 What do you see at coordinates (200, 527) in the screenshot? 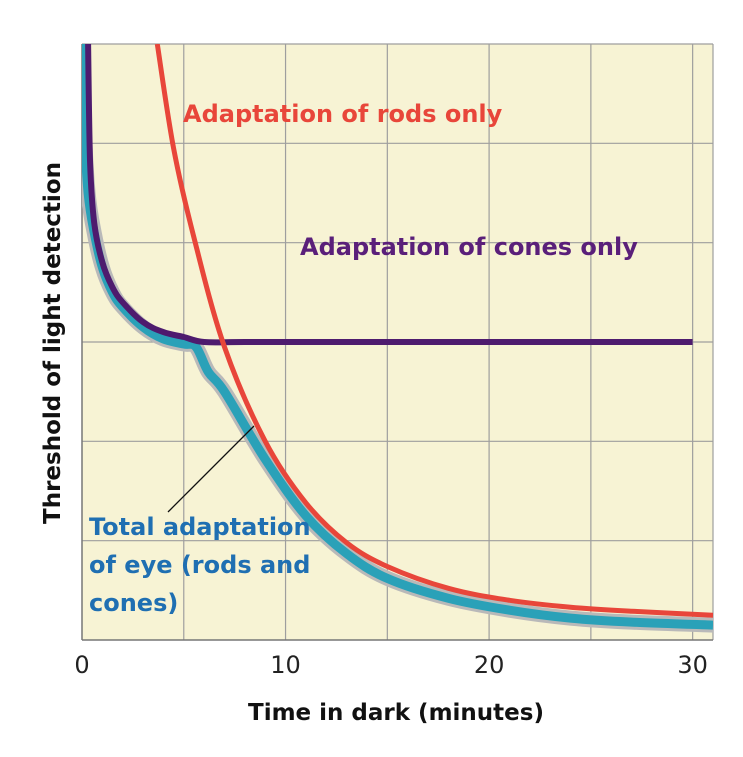
I see `total-annotation-line: Total adaptation` at bounding box center [200, 527].